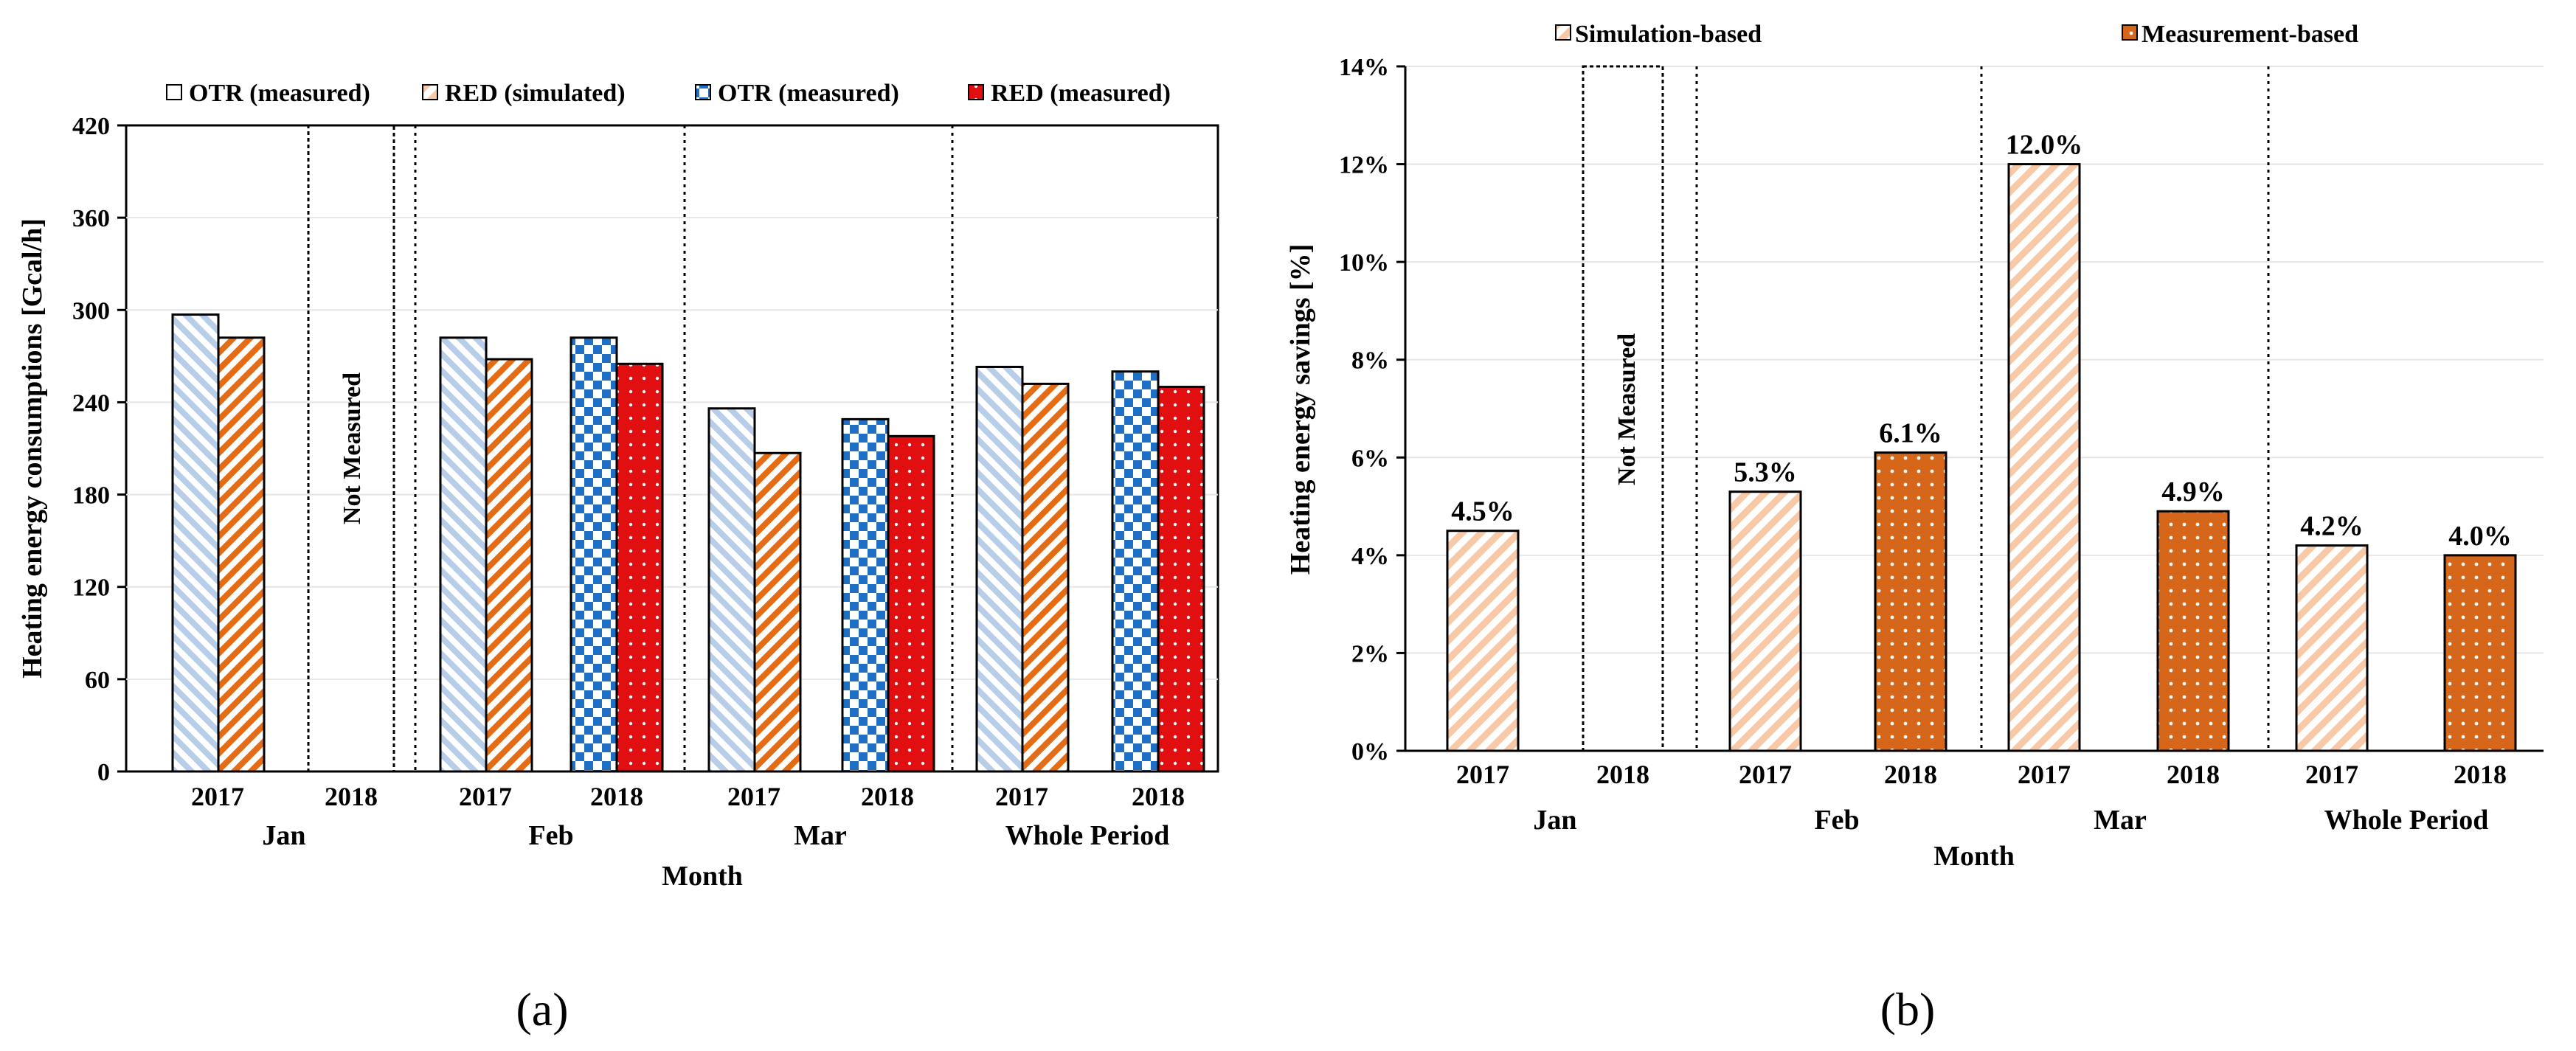 Image resolution: width=2576 pixels, height=1051 pixels. Describe the element at coordinates (703, 92) in the screenshot. I see `legend-swatch-otr-measured-2018` at that location.